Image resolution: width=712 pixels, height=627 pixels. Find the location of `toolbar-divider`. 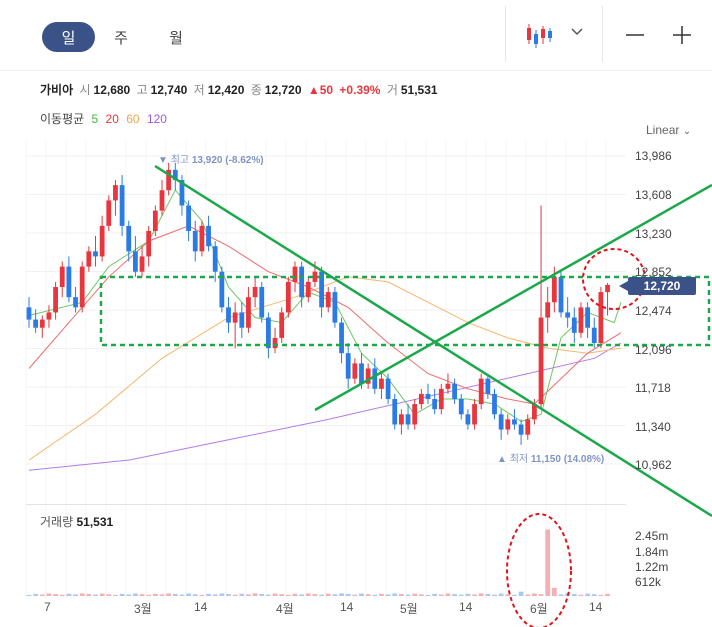

toolbar-divider is located at coordinates (505, 34).